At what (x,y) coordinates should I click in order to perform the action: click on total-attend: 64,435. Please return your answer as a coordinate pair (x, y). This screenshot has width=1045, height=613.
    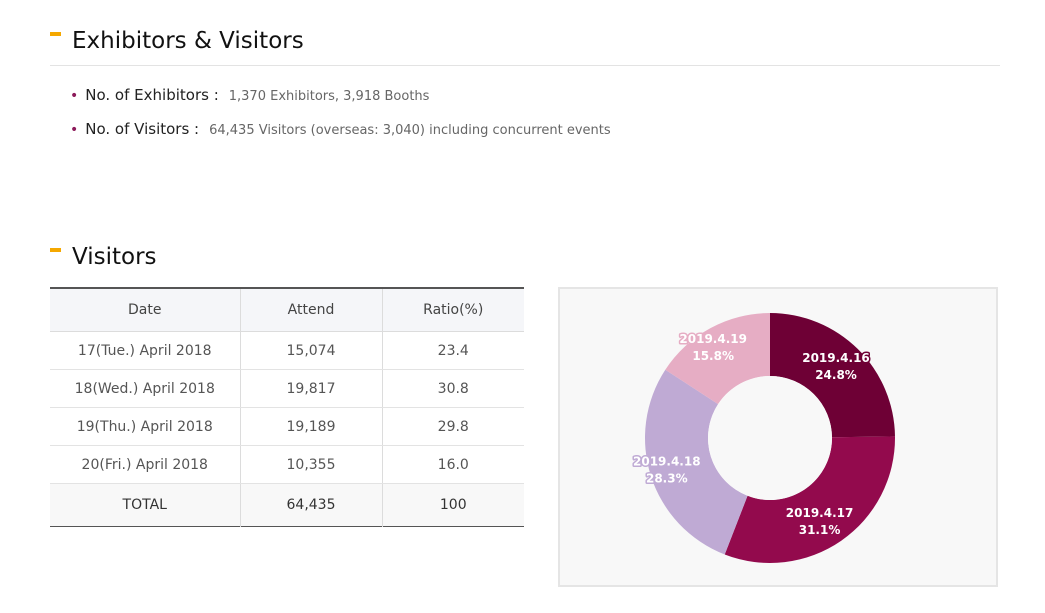
    Looking at the image, I should click on (311, 505).